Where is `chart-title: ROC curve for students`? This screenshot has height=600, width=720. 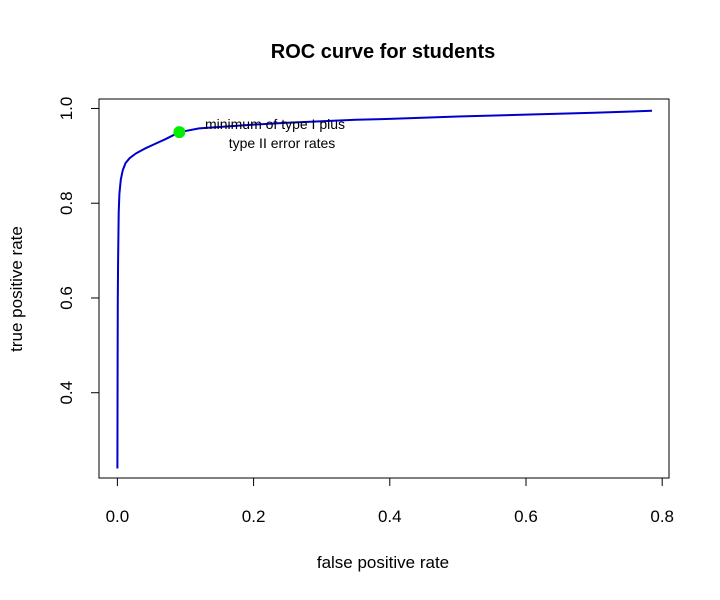
chart-title: ROC curve for students is located at coordinates (383, 52).